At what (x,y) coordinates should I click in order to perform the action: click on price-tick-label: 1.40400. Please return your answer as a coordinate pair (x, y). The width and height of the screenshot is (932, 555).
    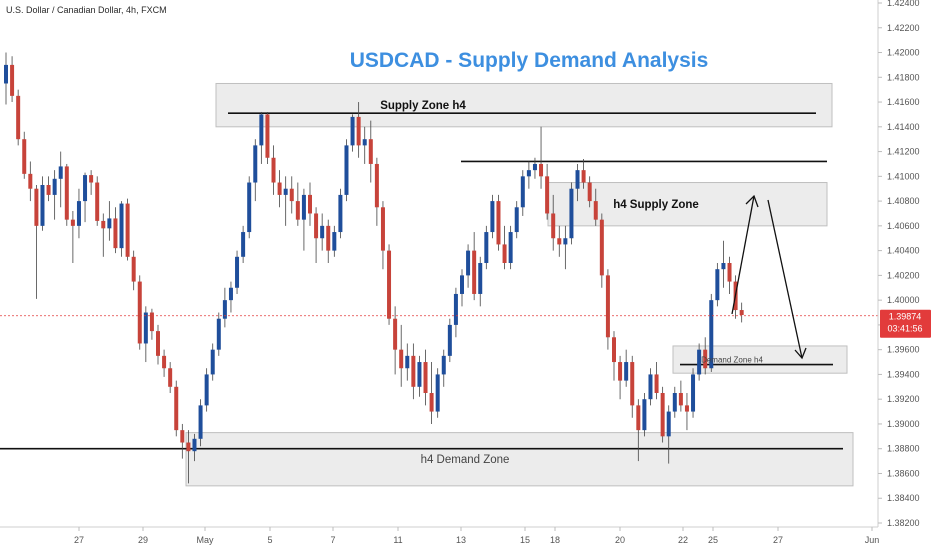
    Looking at the image, I should click on (903, 251).